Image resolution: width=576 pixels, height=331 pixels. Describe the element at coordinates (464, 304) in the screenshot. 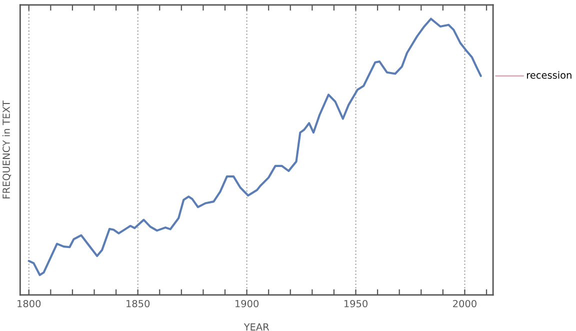

I see `x-tick-label: 2000` at that location.